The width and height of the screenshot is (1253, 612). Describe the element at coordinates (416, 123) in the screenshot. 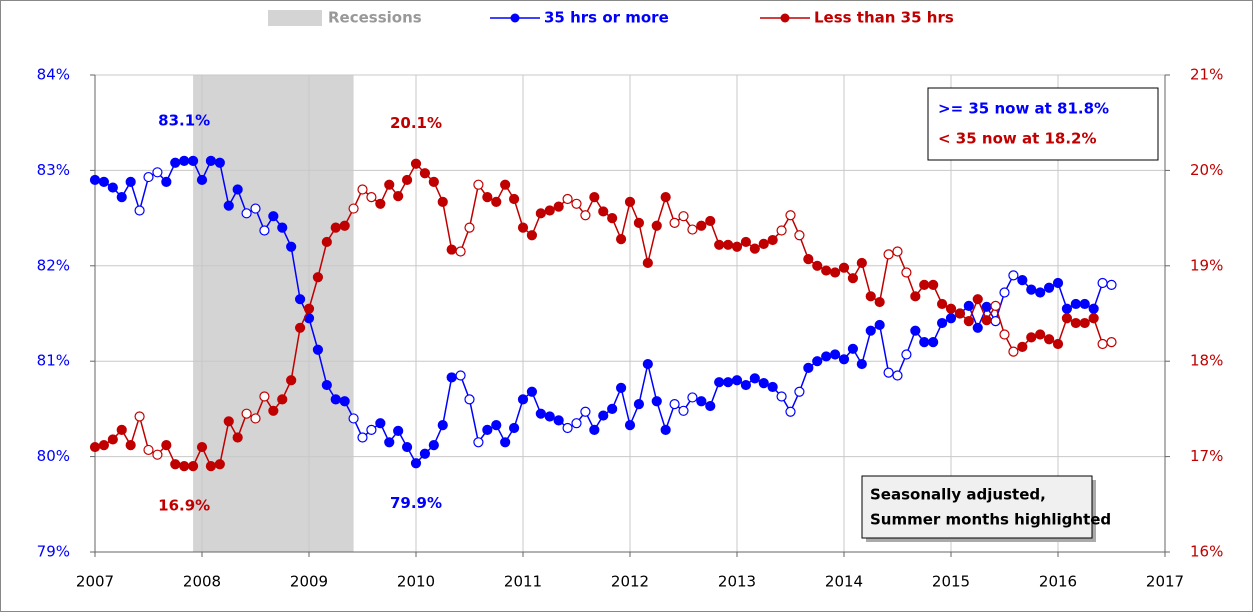

I see `max-annotation: 20.1%` at that location.